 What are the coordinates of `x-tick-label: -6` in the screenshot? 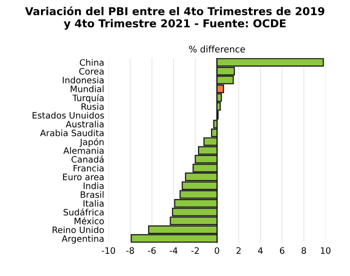 It's located at (152, 250).